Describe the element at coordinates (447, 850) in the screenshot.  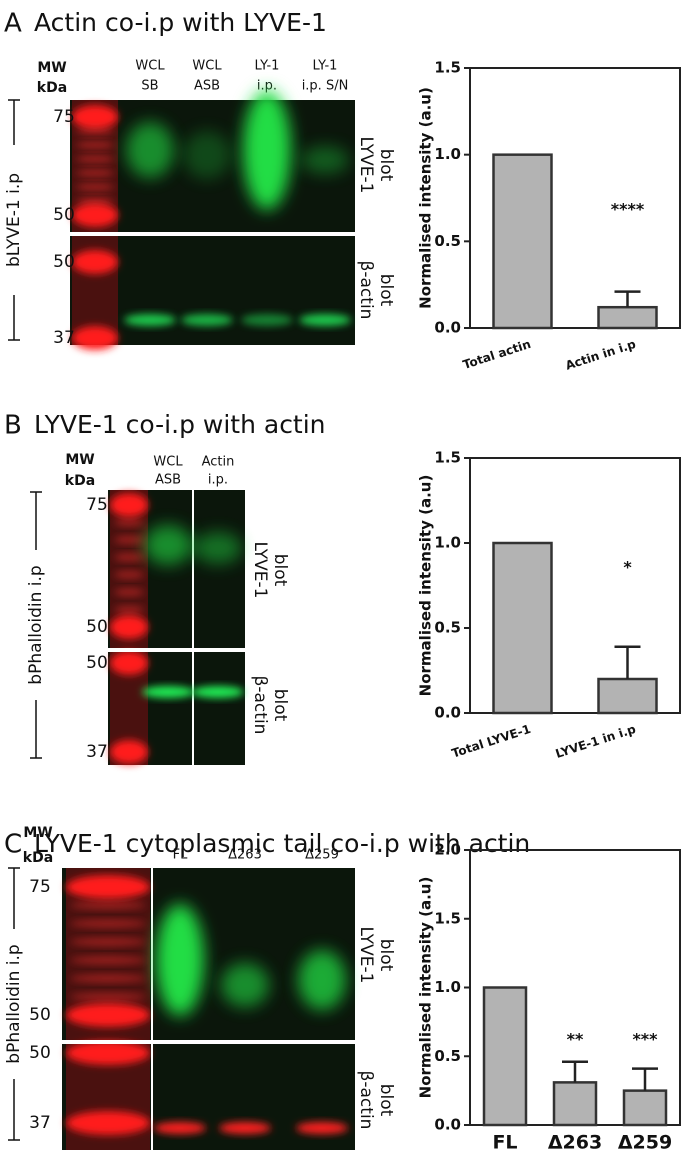
I see `y-tick-label: 2.0` at that location.